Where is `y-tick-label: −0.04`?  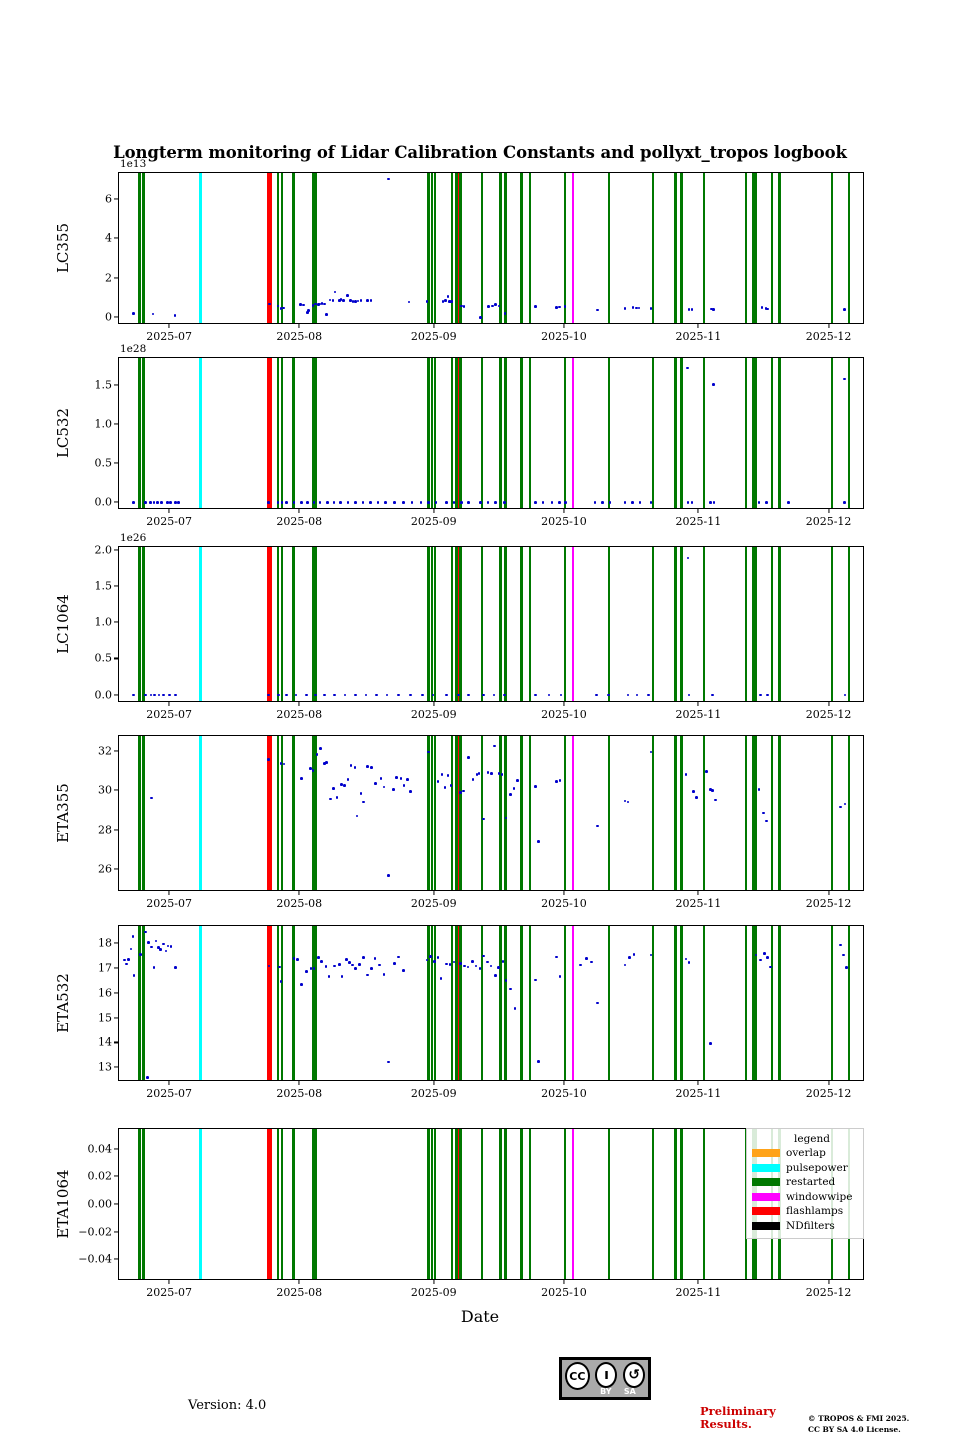 y-tick-label: −0.04 is located at coordinates (95, 1259).